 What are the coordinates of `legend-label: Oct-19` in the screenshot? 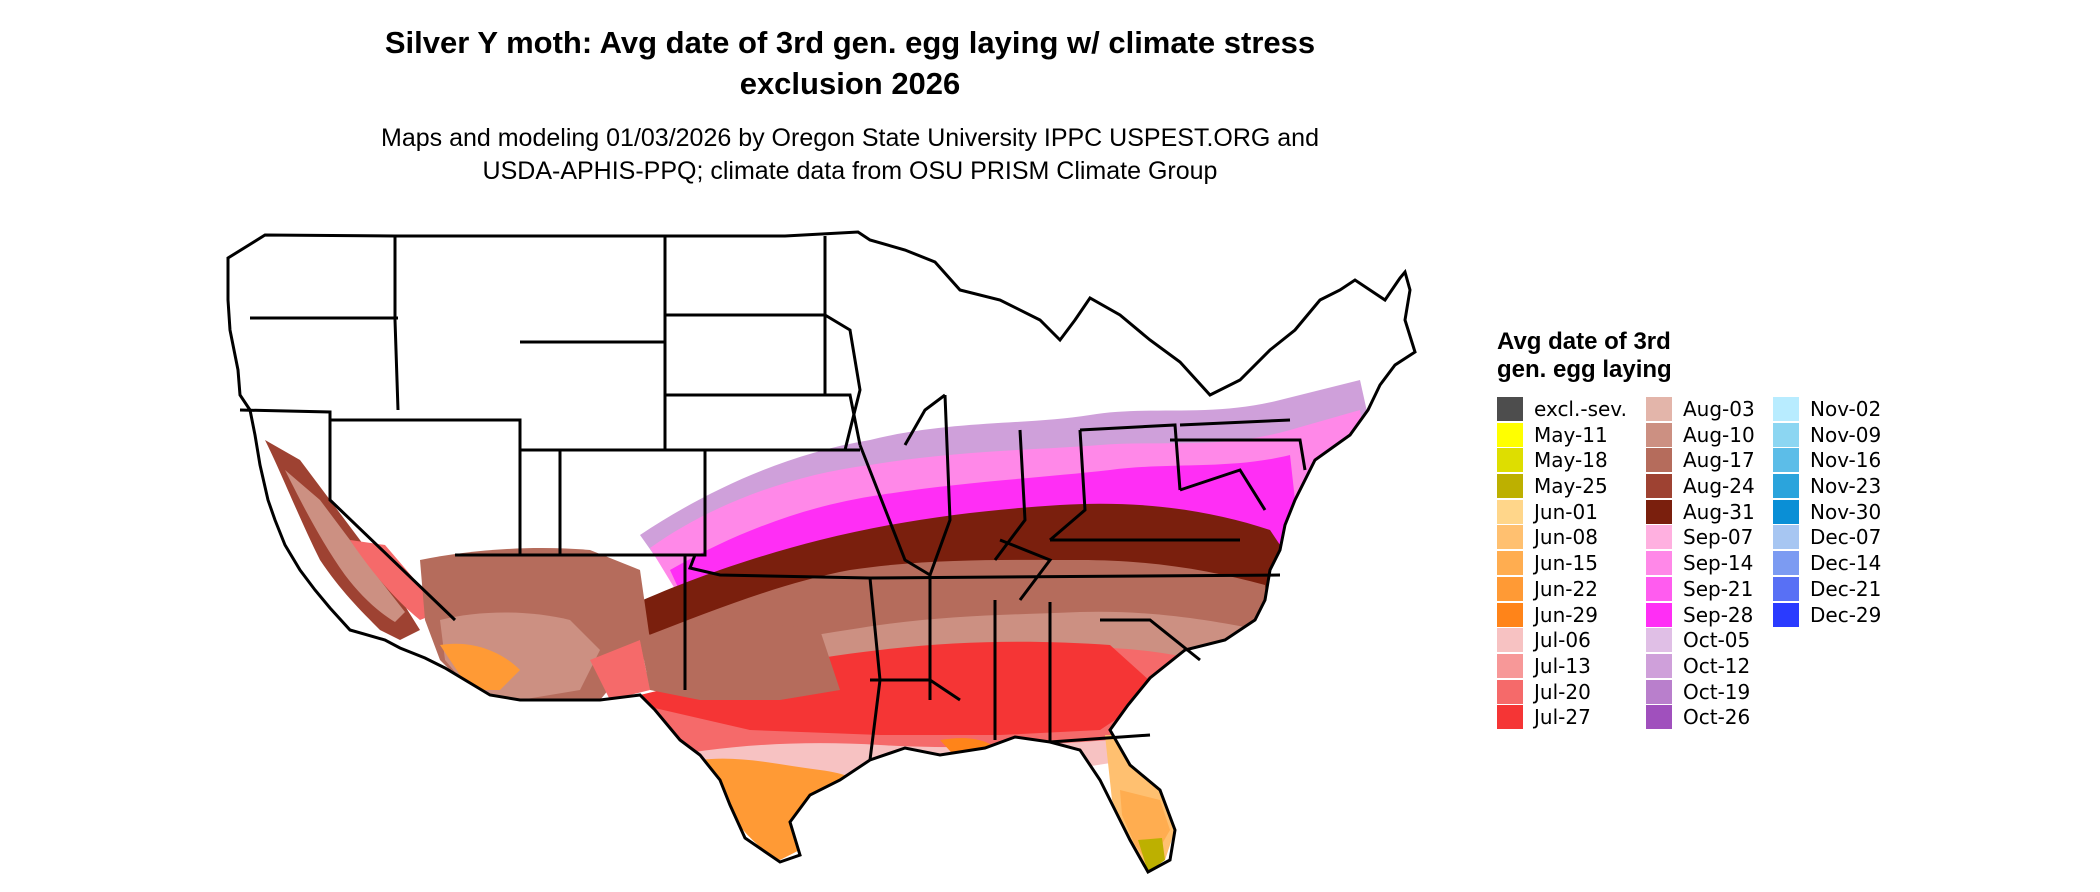 It's located at (1717, 691).